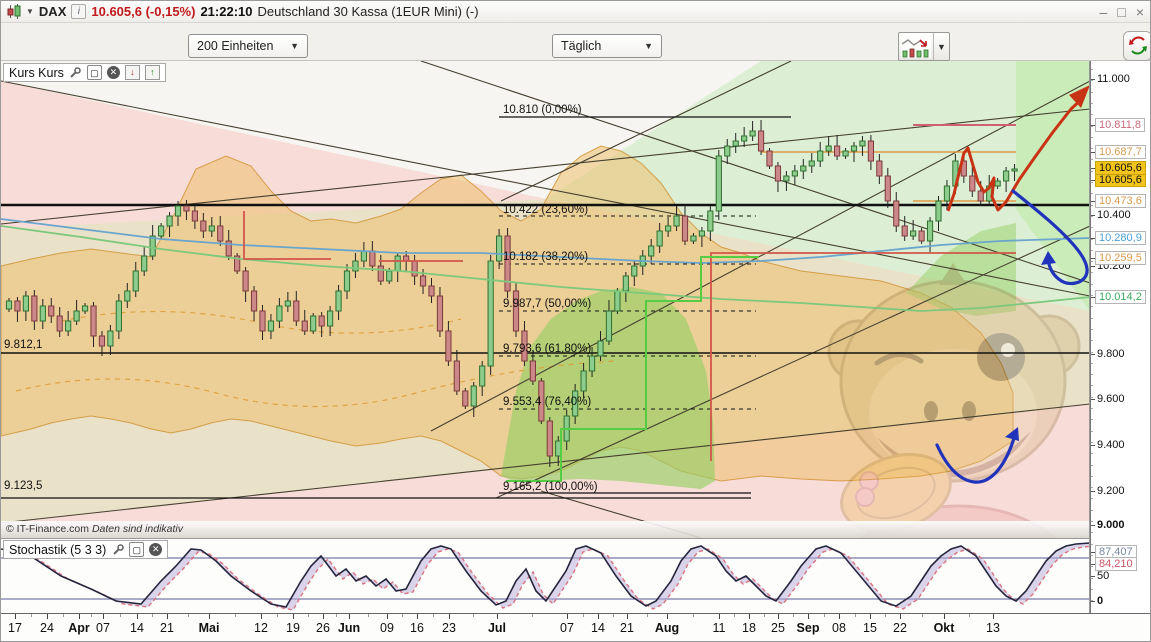 The height and width of the screenshot is (642, 1151). I want to click on y-axis-label: 9.600, so click(1111, 399).